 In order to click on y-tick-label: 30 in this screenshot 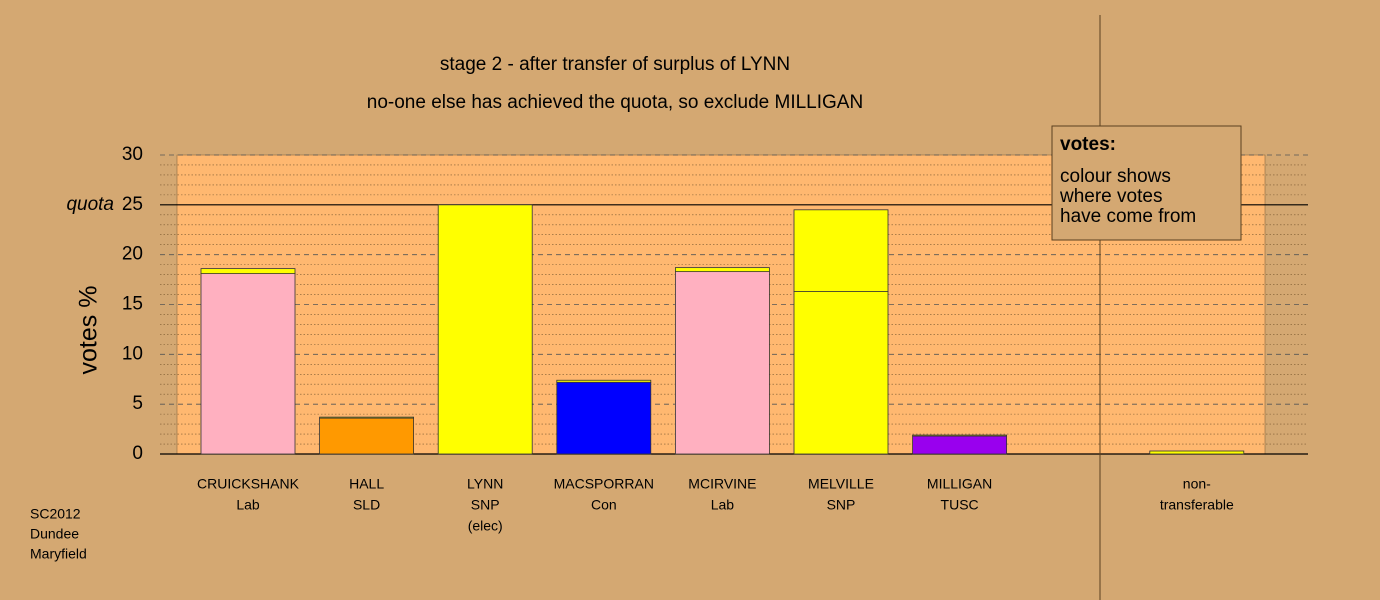, I will do `click(132, 154)`.